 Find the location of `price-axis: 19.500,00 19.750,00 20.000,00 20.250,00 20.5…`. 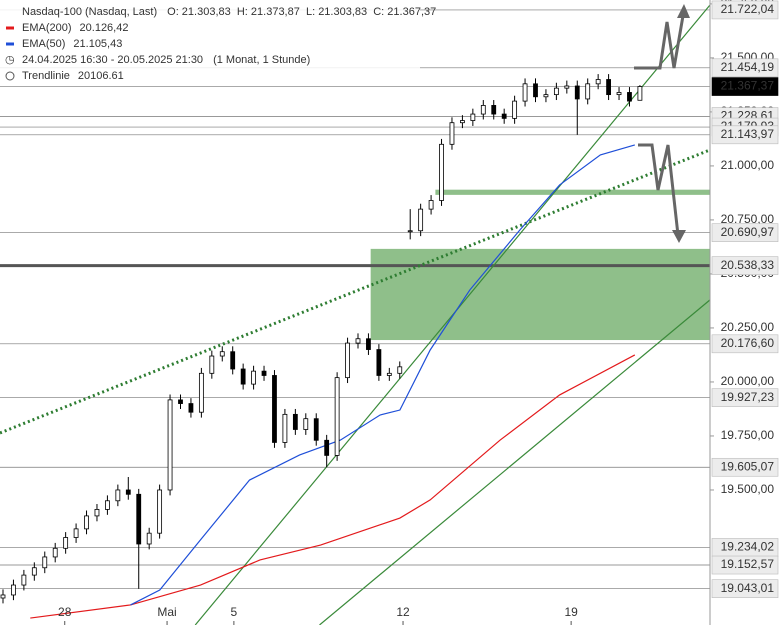

price-axis: 19.500,00 19.750,00 20.000,00 20.250,00 20.5… is located at coordinates (744, 312).